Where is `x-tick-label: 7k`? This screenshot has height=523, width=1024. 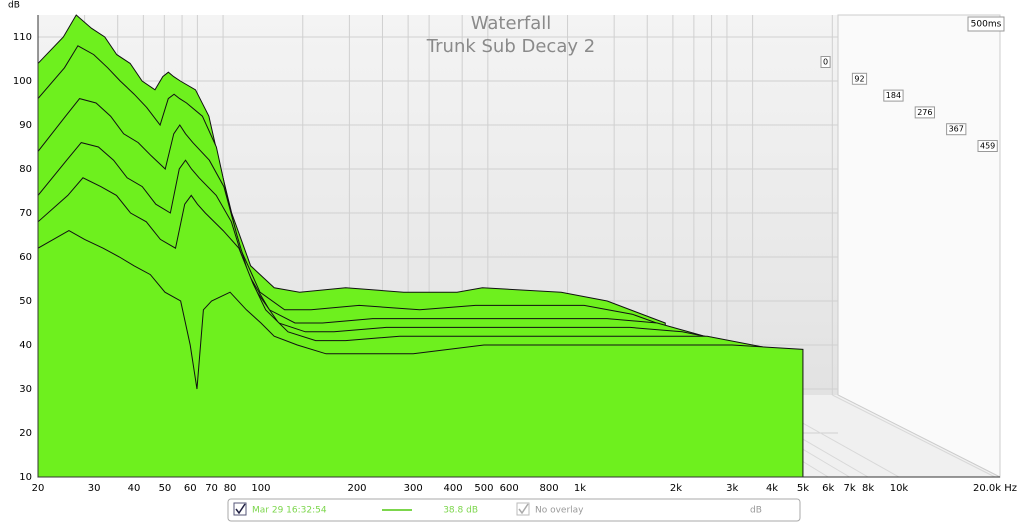
x-tick-label: 7k is located at coordinates (849, 488).